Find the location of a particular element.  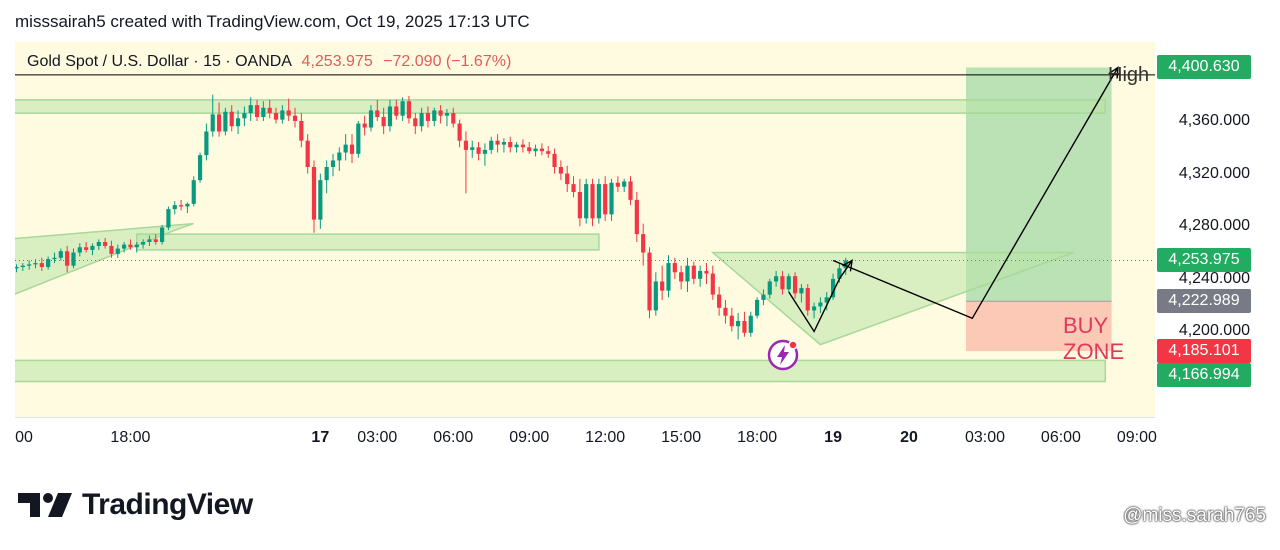

time-tick-label: 19 is located at coordinates (833, 437).